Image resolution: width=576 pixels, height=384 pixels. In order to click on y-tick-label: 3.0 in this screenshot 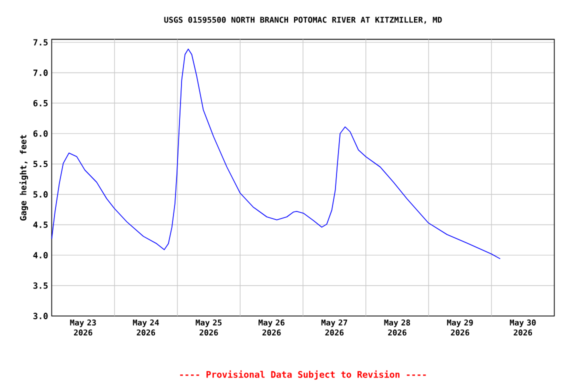, I will do `click(40, 316)`.